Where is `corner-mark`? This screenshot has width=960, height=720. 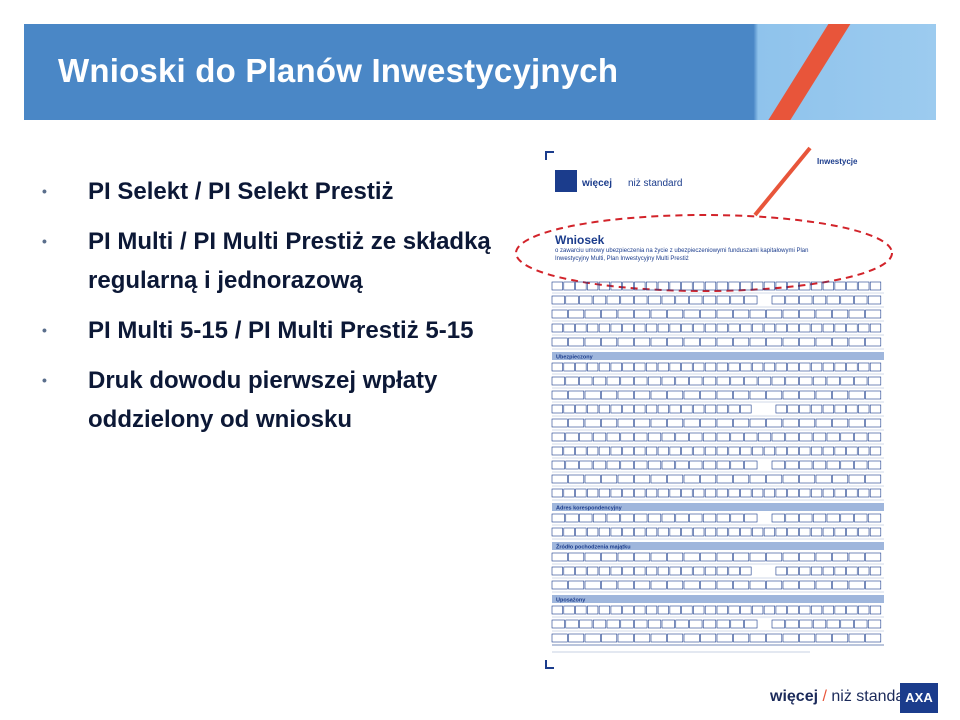 corner-mark is located at coordinates (549, 664).